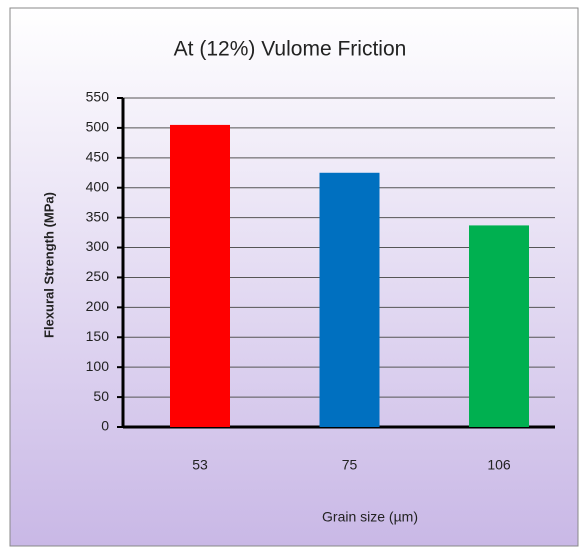 This screenshot has width=585, height=554. What do you see at coordinates (98, 97) in the screenshot?
I see `y-tick-label: 550` at bounding box center [98, 97].